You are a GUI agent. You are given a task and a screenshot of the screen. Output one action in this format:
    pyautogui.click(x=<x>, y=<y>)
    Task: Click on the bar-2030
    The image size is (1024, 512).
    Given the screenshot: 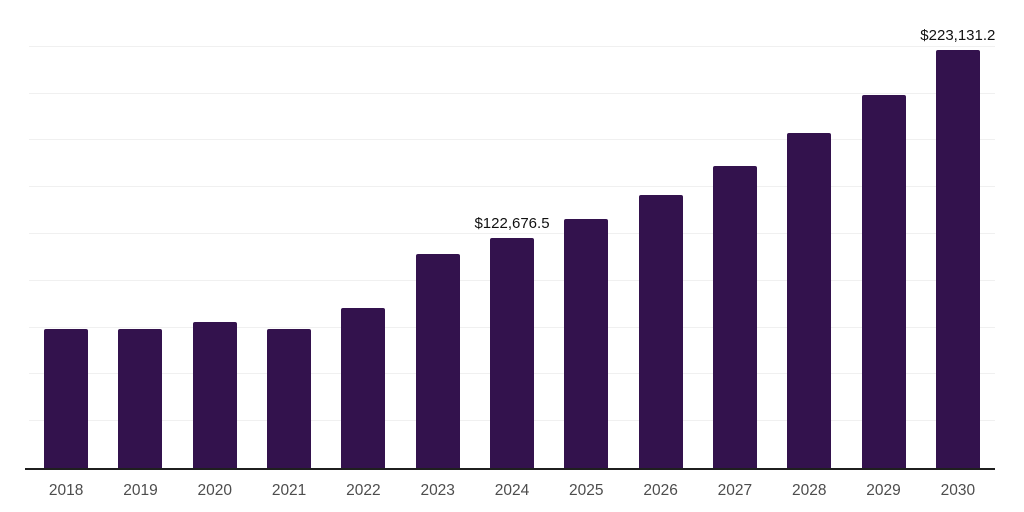 What is the action you would take?
    pyautogui.click(x=957, y=259)
    